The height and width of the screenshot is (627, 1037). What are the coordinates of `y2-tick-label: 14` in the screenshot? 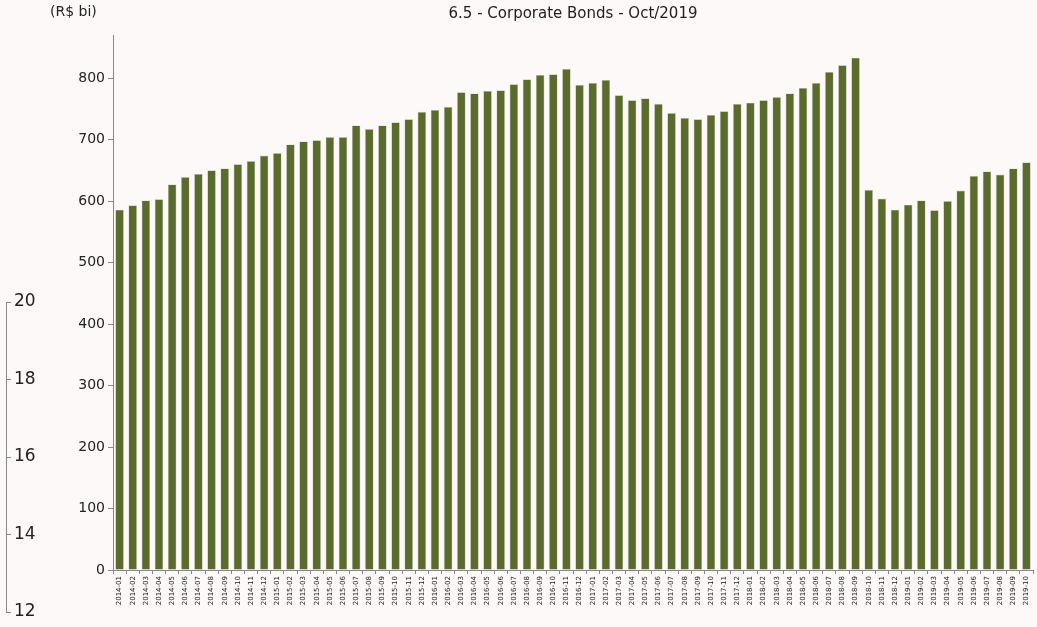 It's located at (25, 532).